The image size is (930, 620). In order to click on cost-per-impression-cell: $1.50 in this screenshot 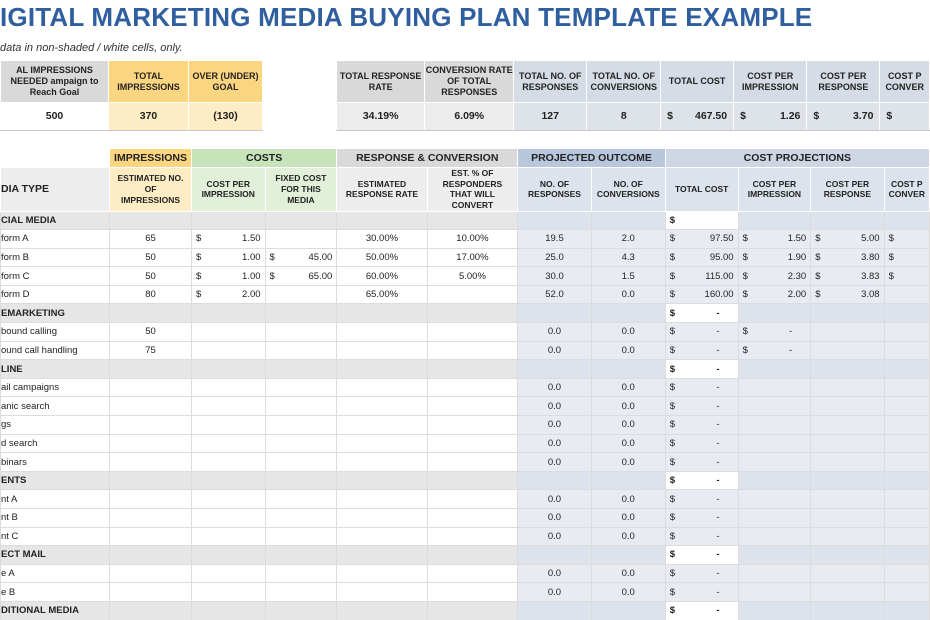, I will do `click(228, 239)`.